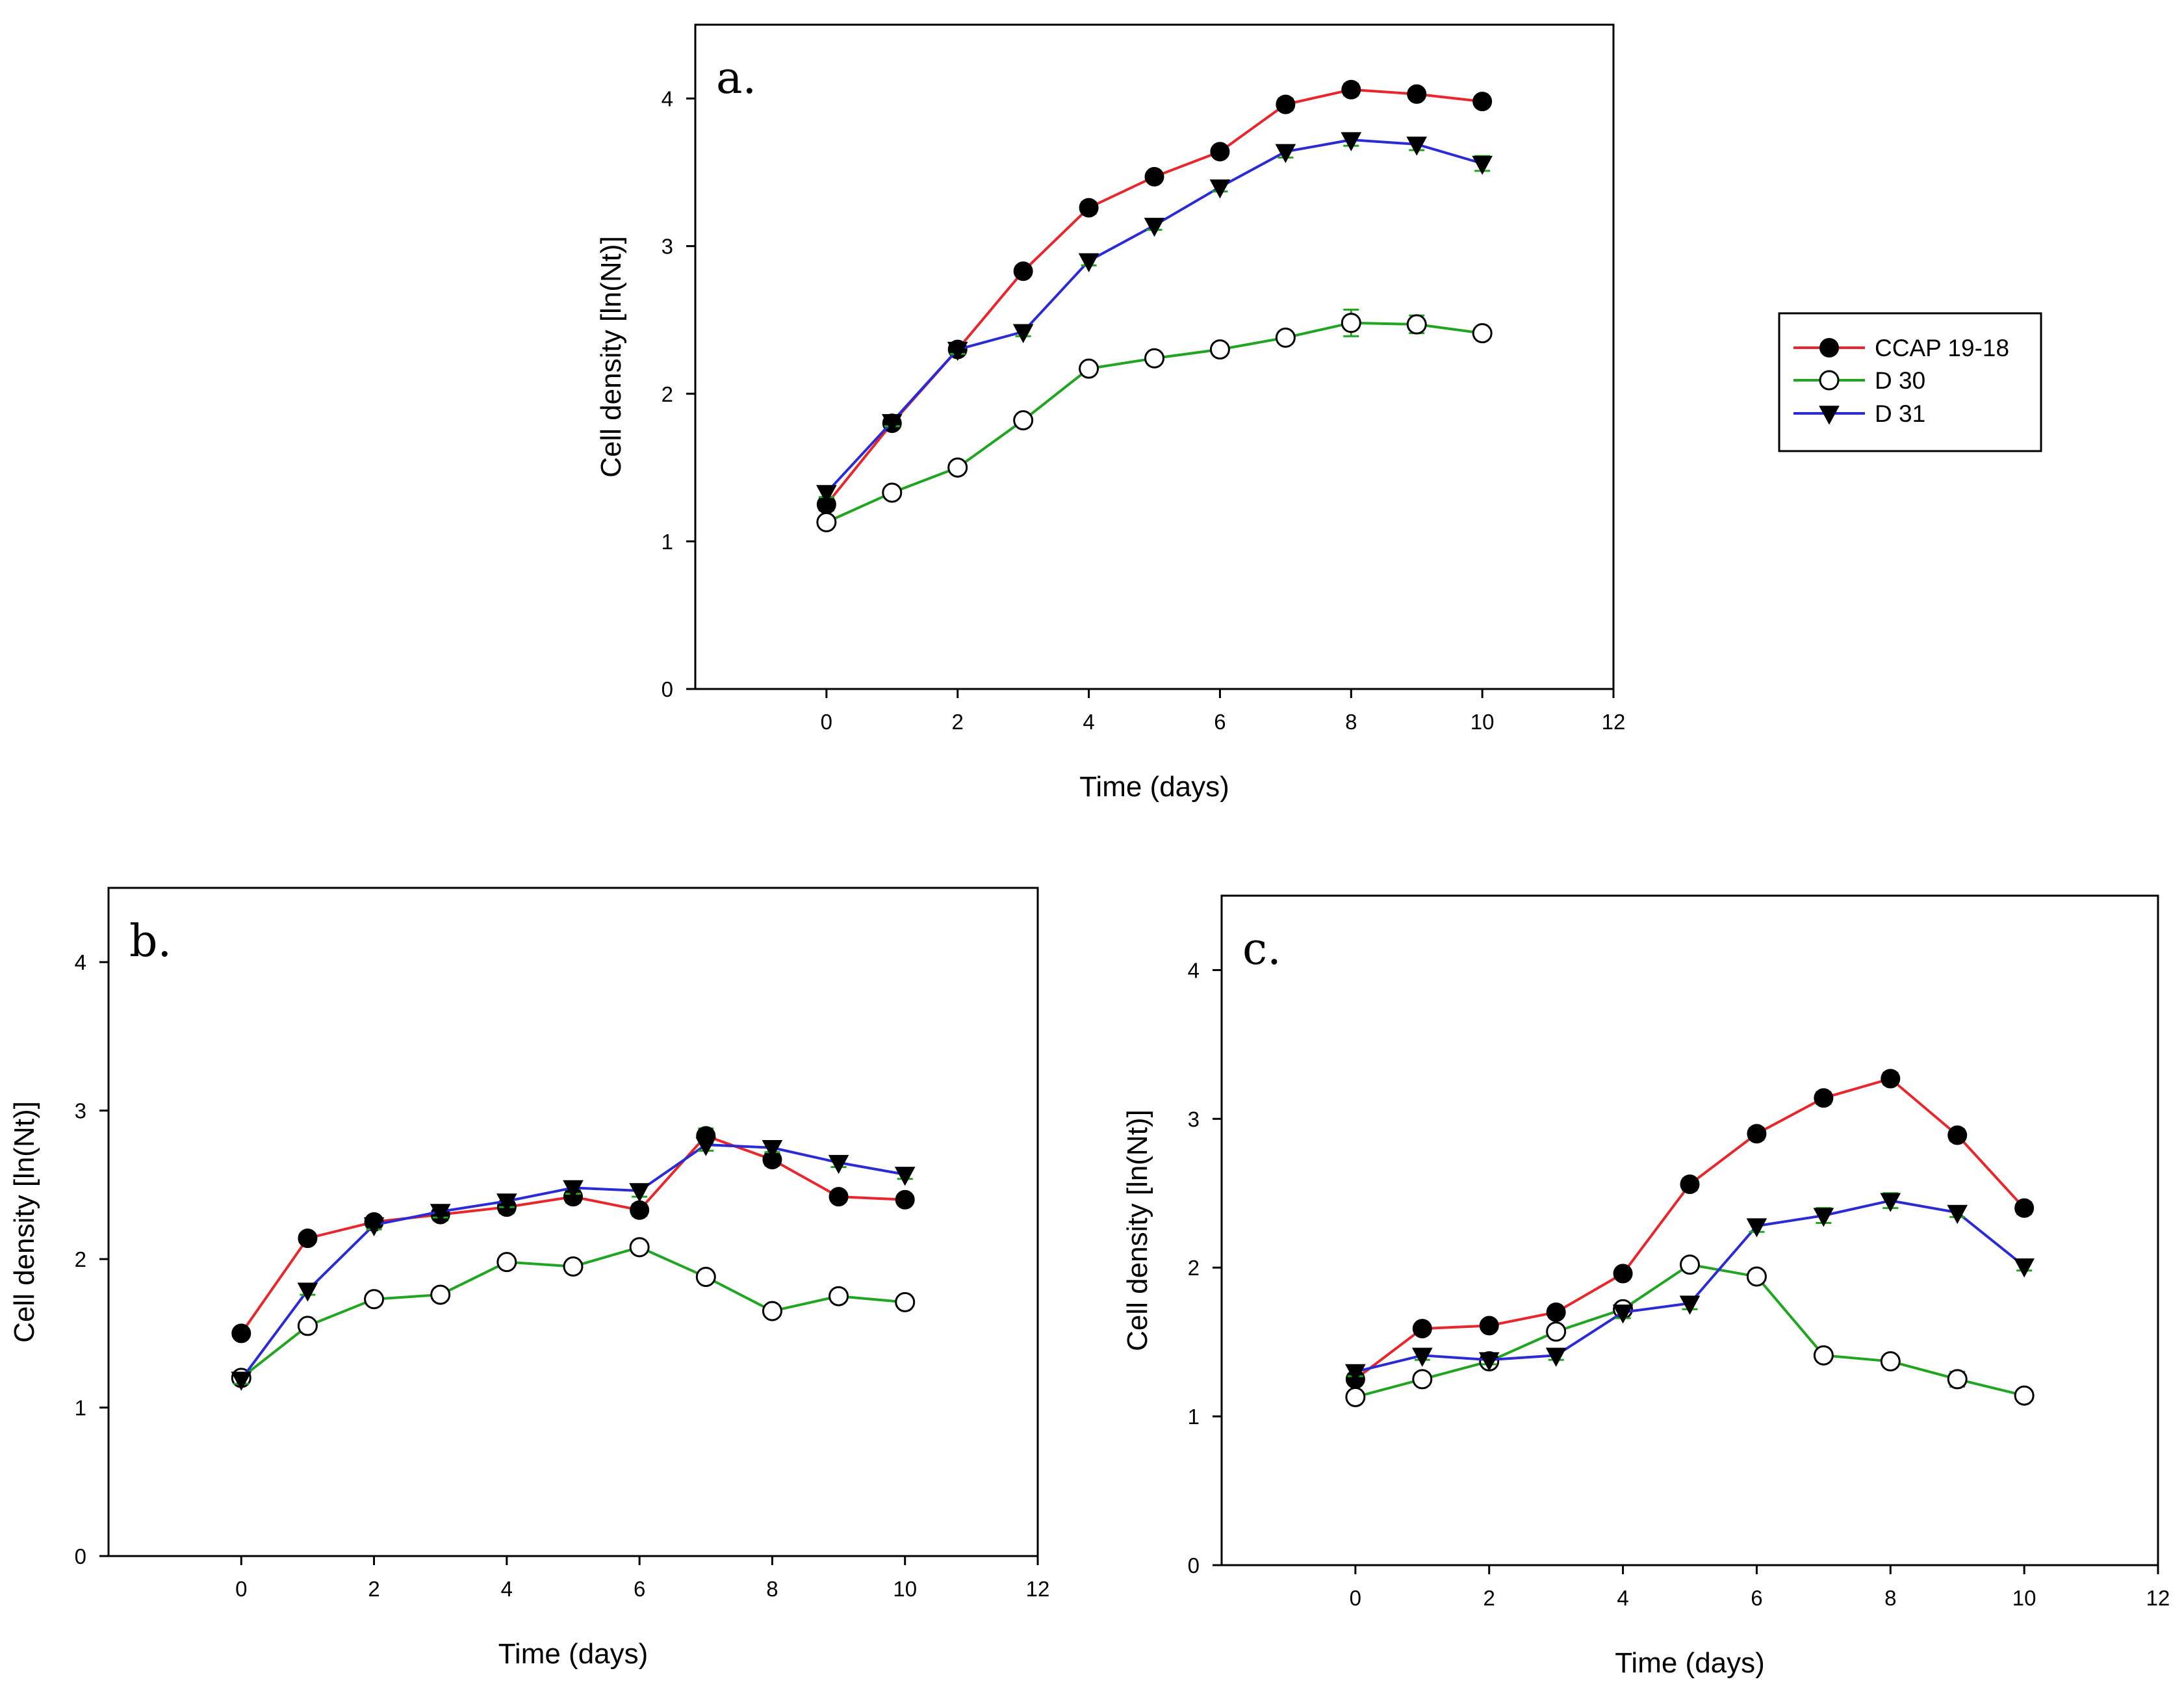 This screenshot has height=1688, width=2184. What do you see at coordinates (1900, 413) in the screenshot?
I see `legend-label: D 31` at bounding box center [1900, 413].